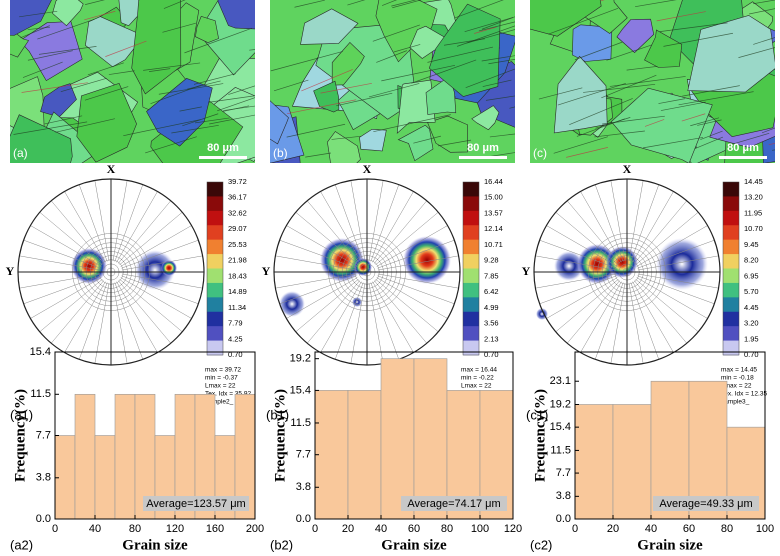 The height and width of the screenshot is (556, 780). Describe the element at coordinates (237, 260) in the screenshot. I see `colorbar-label: 21.98` at that location.